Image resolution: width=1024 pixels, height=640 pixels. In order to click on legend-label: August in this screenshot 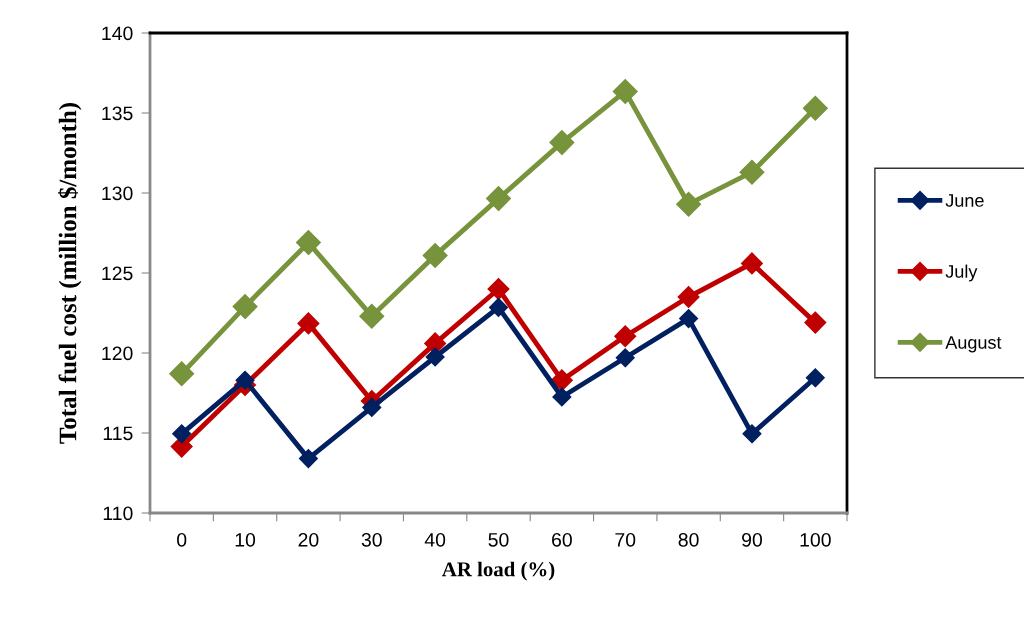, I will do `click(973, 344)`.